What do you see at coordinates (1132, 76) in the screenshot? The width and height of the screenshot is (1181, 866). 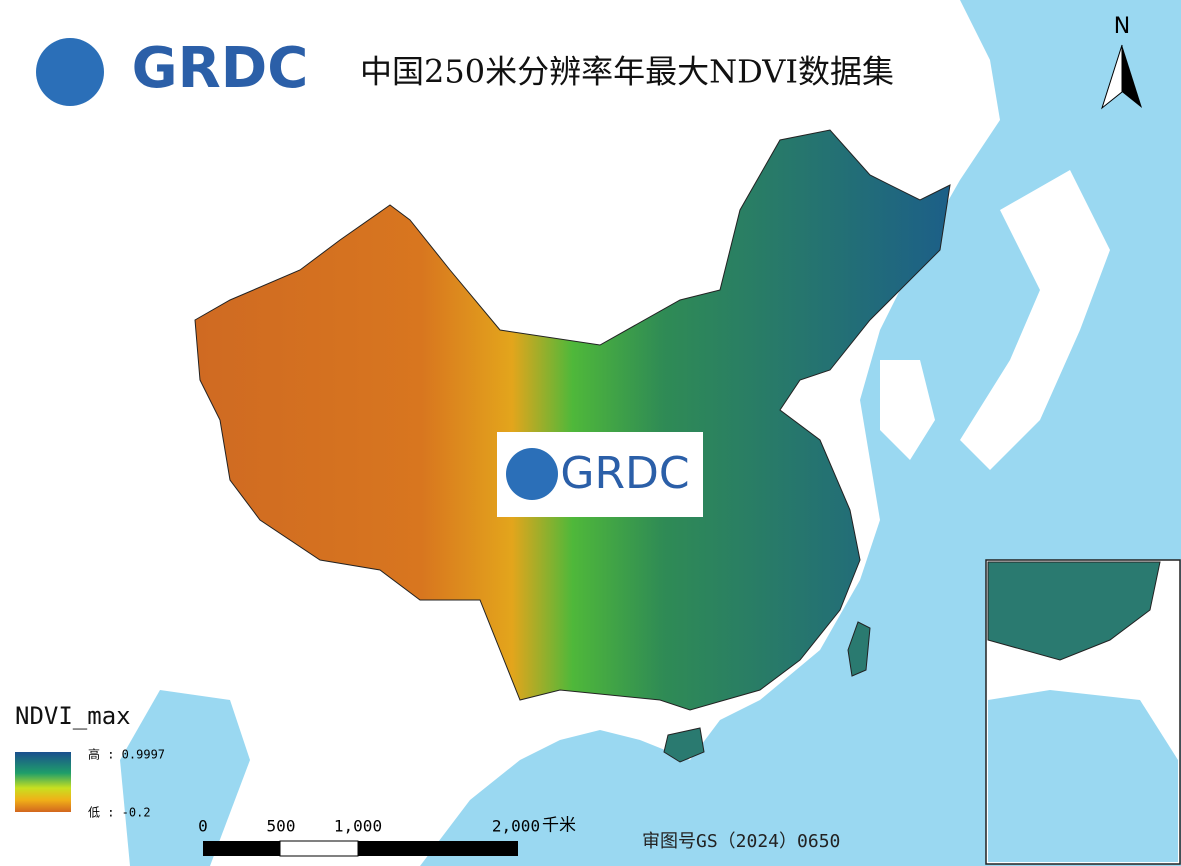 I see `north-arrow-right` at bounding box center [1132, 76].